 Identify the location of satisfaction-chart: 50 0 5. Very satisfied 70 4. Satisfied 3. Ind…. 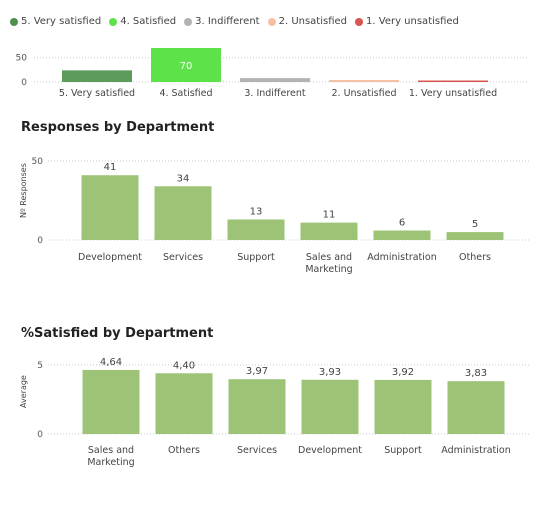
(272, 73).